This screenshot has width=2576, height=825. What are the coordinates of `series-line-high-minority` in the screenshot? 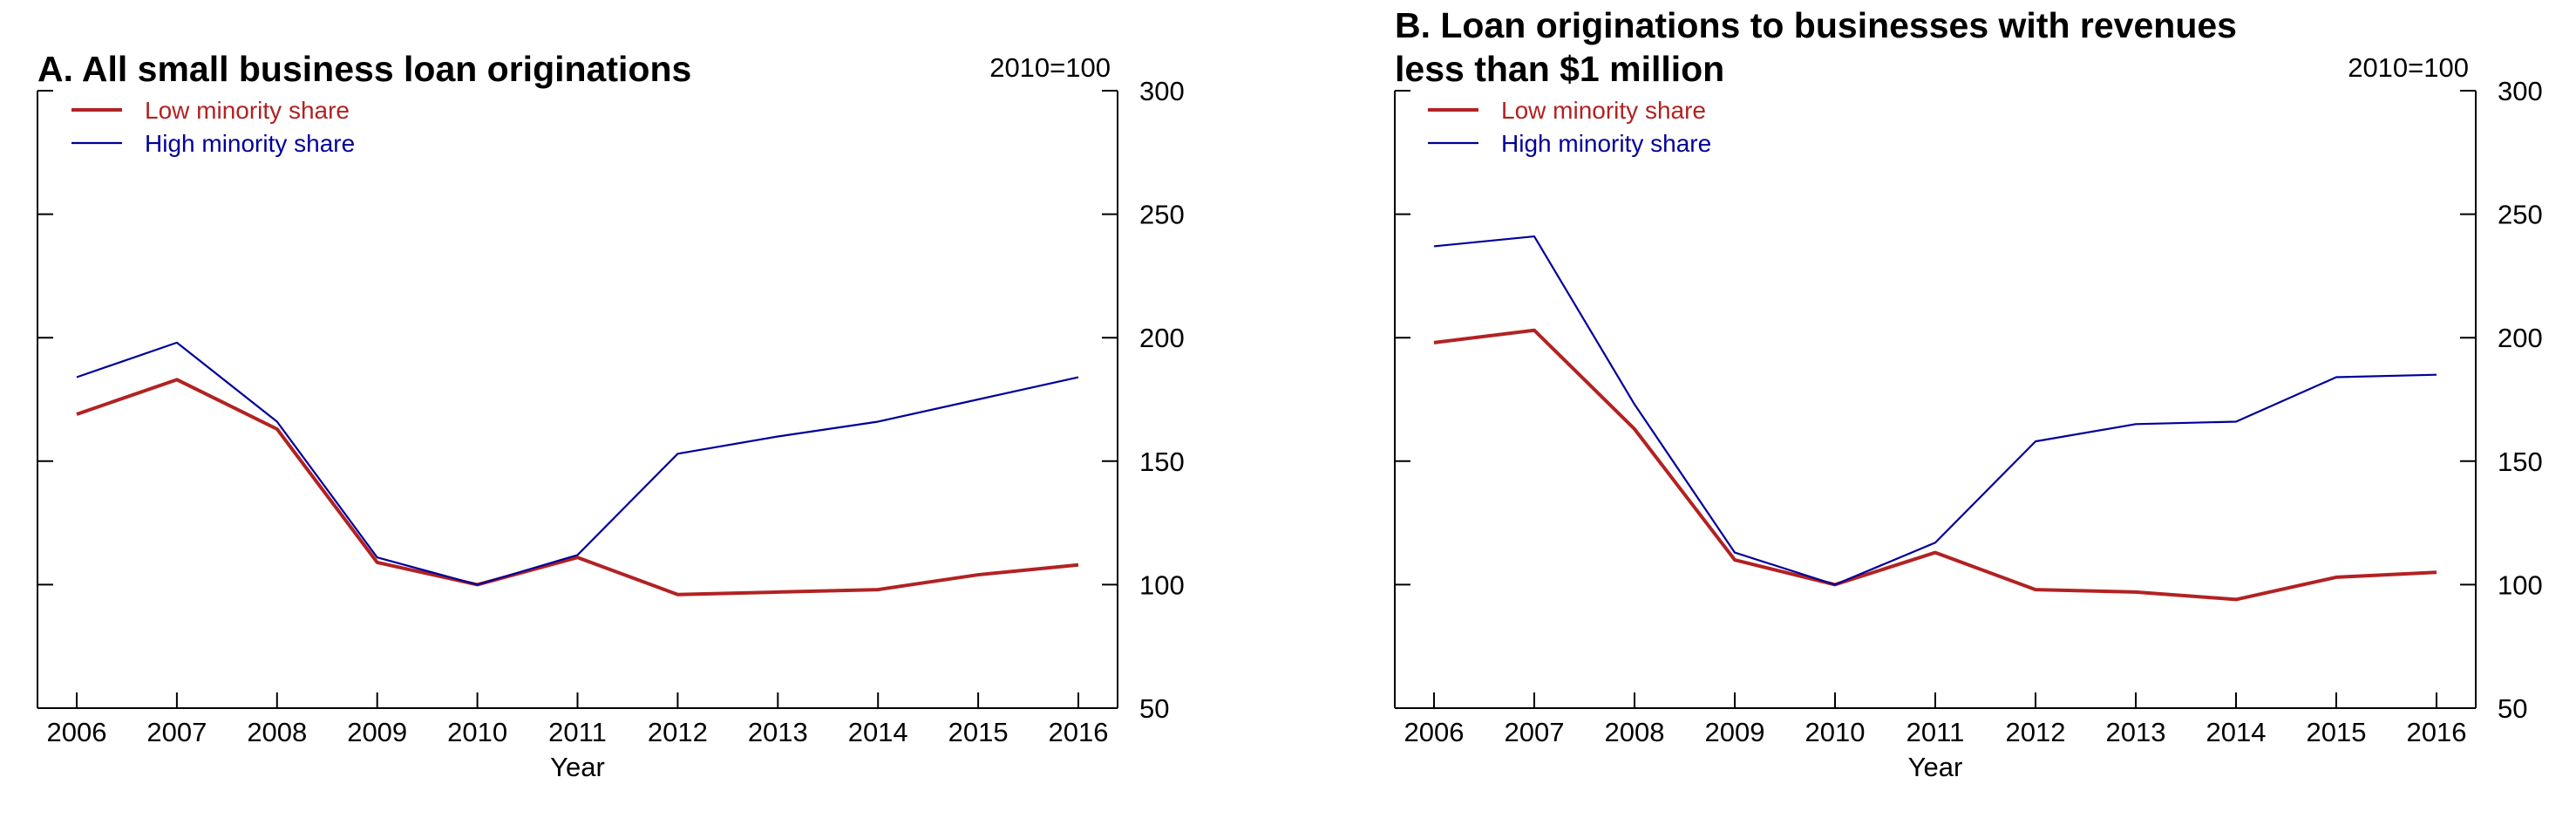 It's located at (577, 464).